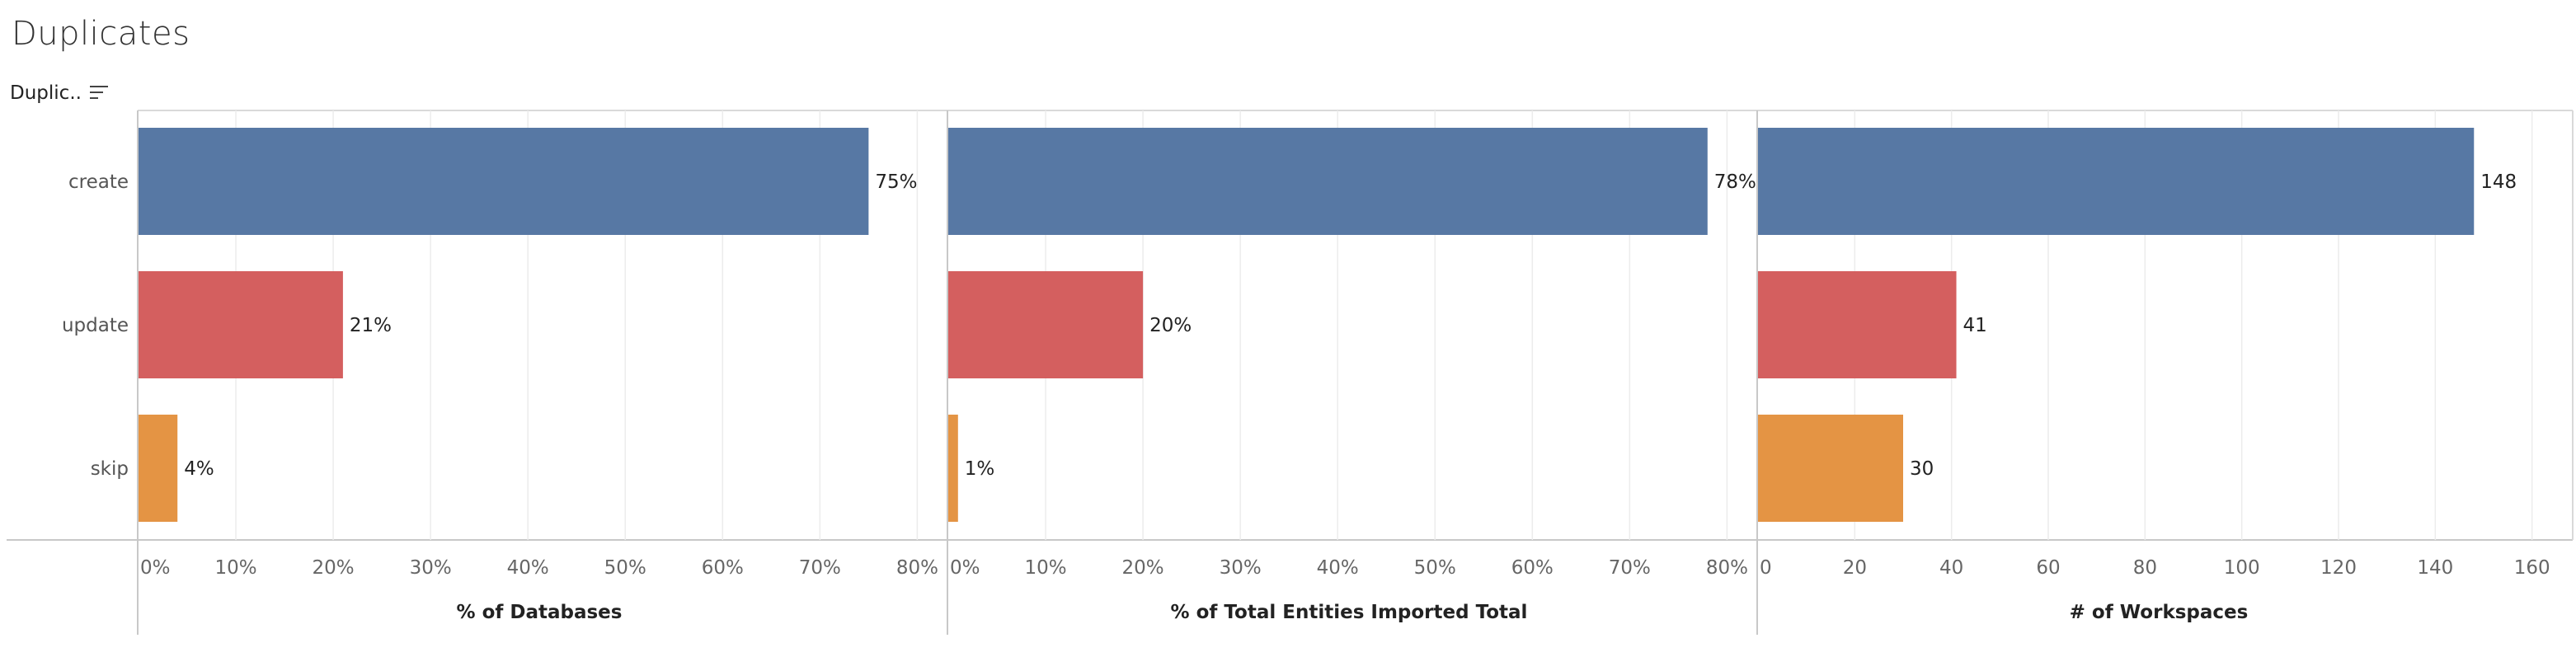  What do you see at coordinates (896, 182) in the screenshot?
I see `data-label: 75%` at bounding box center [896, 182].